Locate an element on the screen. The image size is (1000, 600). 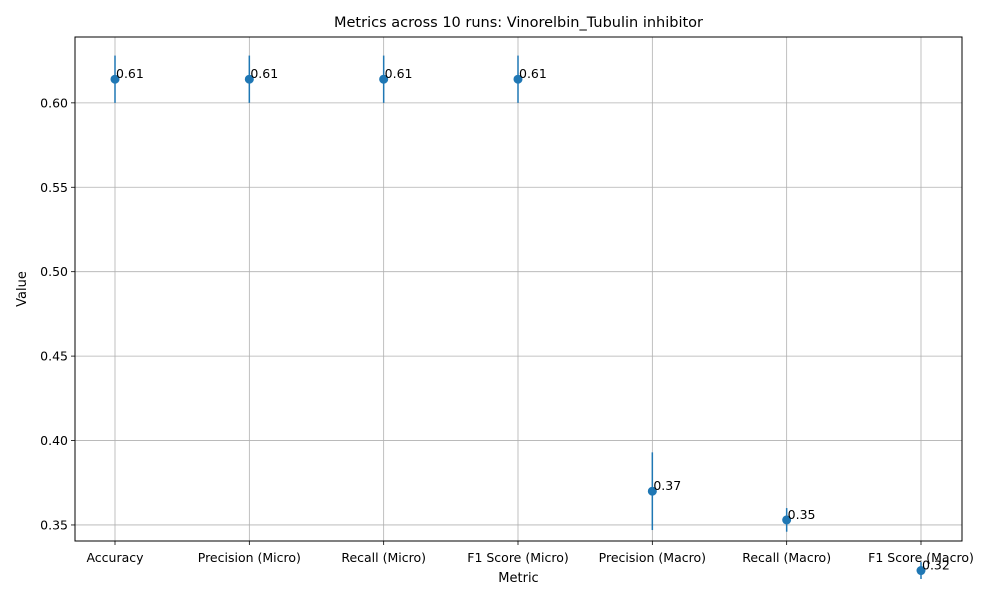
y-tick-label: 0.50 is located at coordinates (54, 271).